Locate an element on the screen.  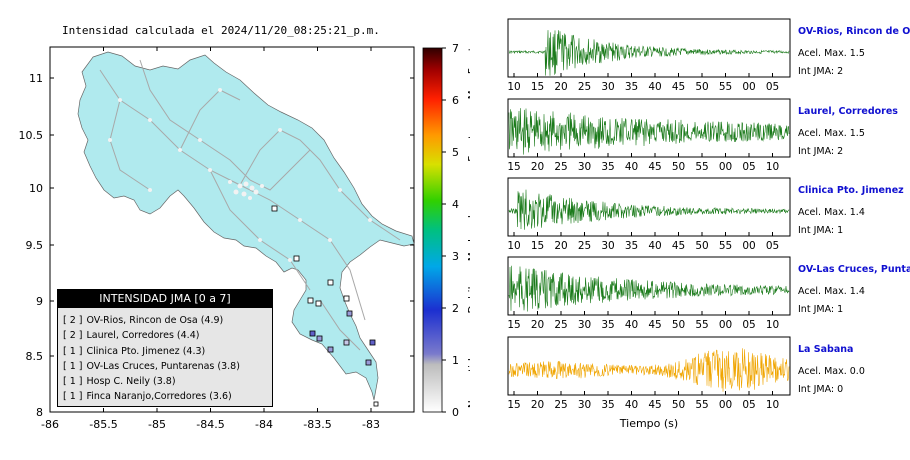
int-jma-label: Int JMA: 0 is located at coordinates (820, 389).